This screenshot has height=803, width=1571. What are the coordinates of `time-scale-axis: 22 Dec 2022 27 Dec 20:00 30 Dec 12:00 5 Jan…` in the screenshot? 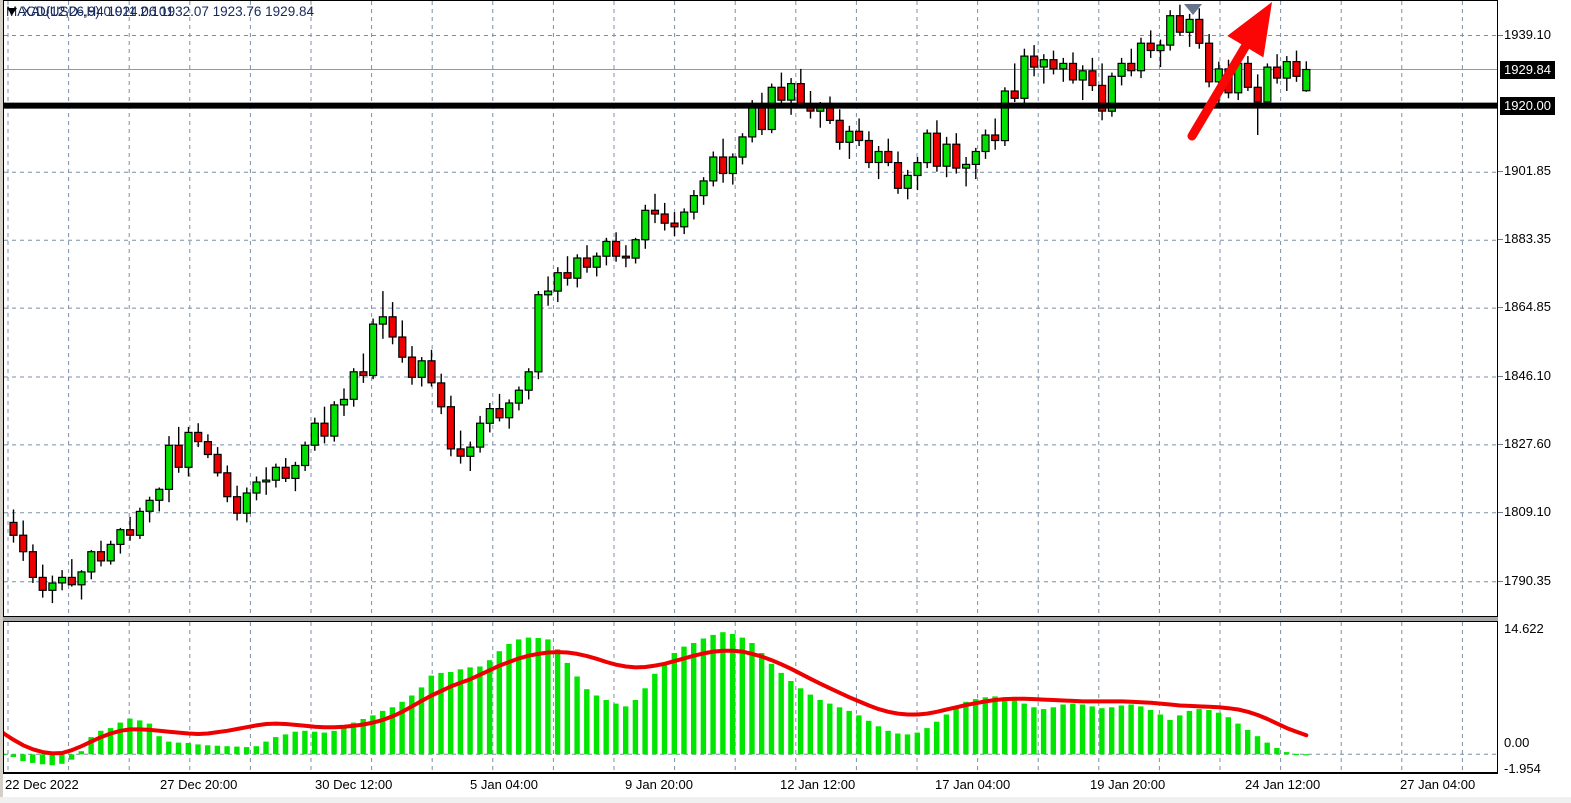 It's located at (750, 785).